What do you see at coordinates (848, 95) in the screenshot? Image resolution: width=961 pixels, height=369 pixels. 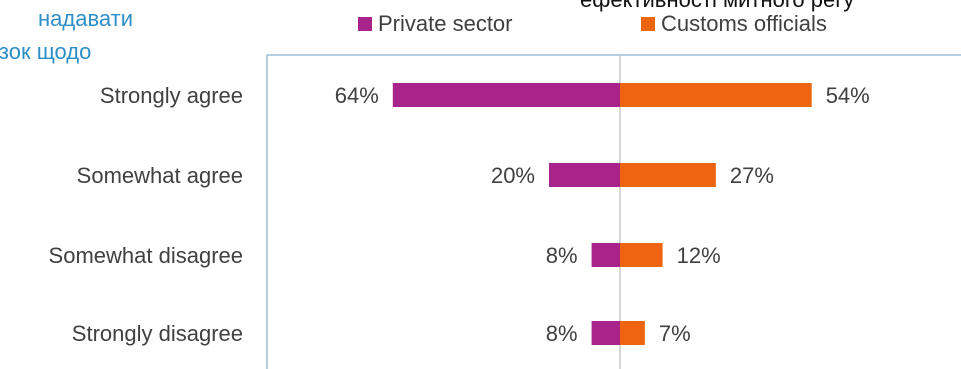 I see `value-label: 54%` at bounding box center [848, 95].